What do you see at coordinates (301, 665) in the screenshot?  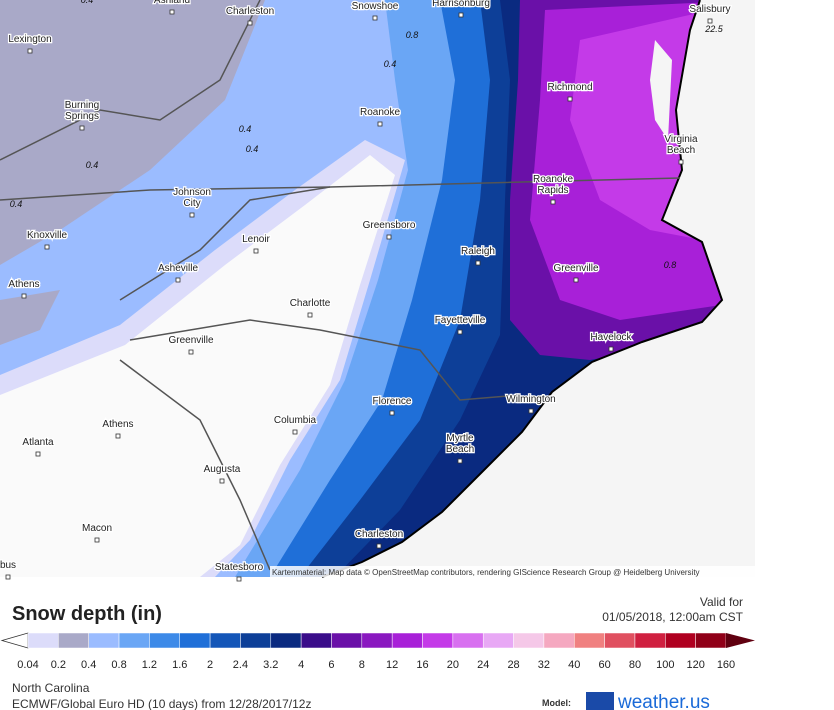 I see `legend-label: 4` at bounding box center [301, 665].